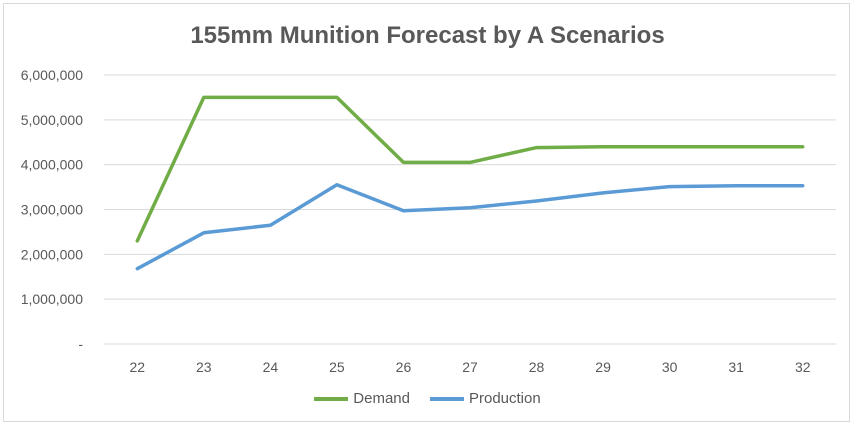 Image resolution: width=855 pixels, height=427 pixels. I want to click on x-tick-label: 31, so click(736, 367).